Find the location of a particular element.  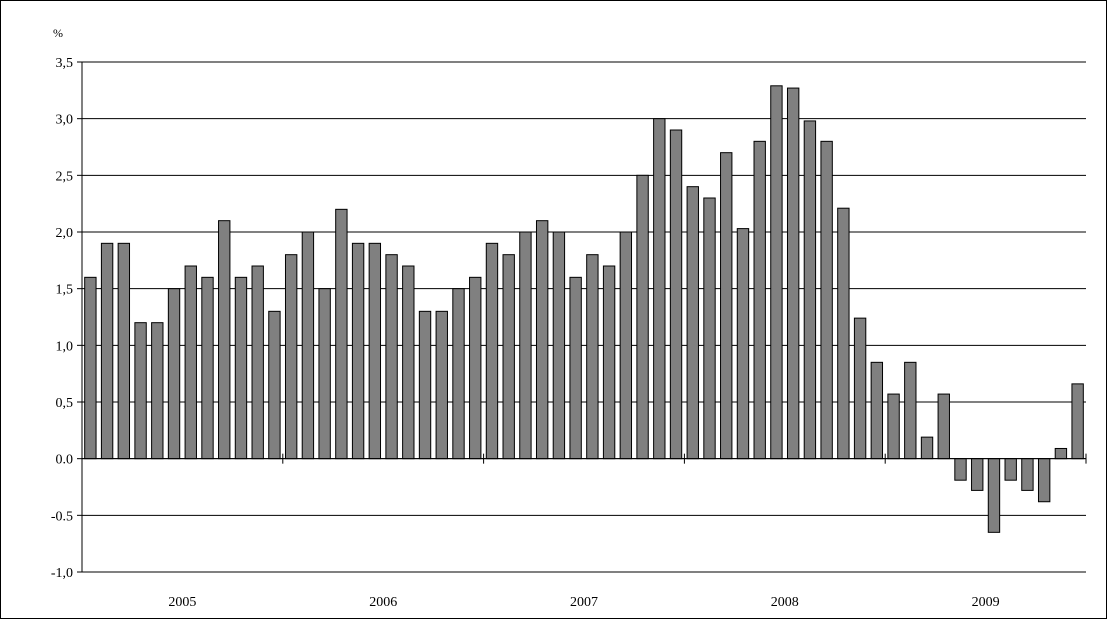

y-tick-label: -1,0 is located at coordinates (62, 573).